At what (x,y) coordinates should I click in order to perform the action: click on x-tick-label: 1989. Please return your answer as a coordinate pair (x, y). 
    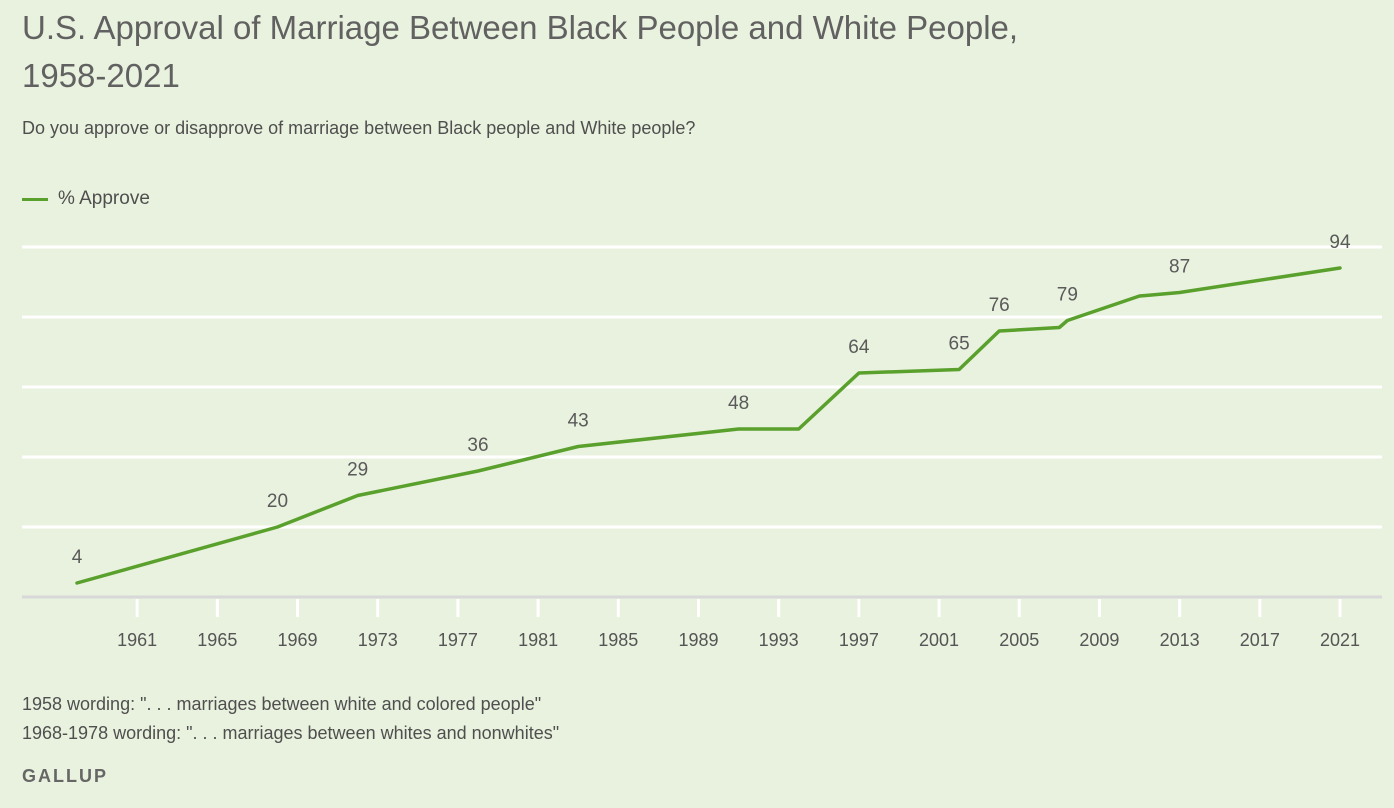
    Looking at the image, I should click on (698, 640).